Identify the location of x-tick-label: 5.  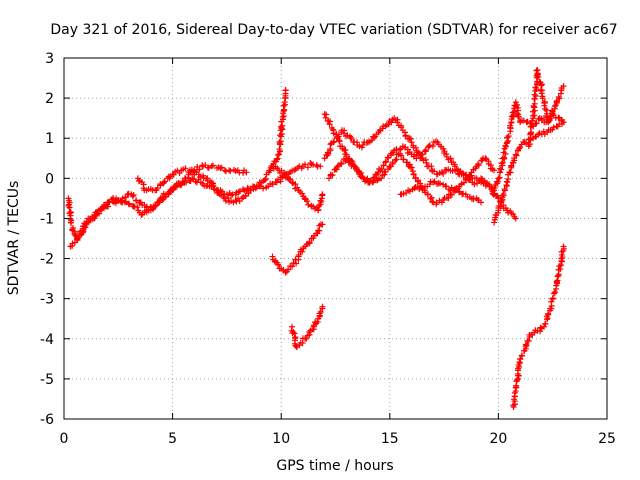
(172, 439).